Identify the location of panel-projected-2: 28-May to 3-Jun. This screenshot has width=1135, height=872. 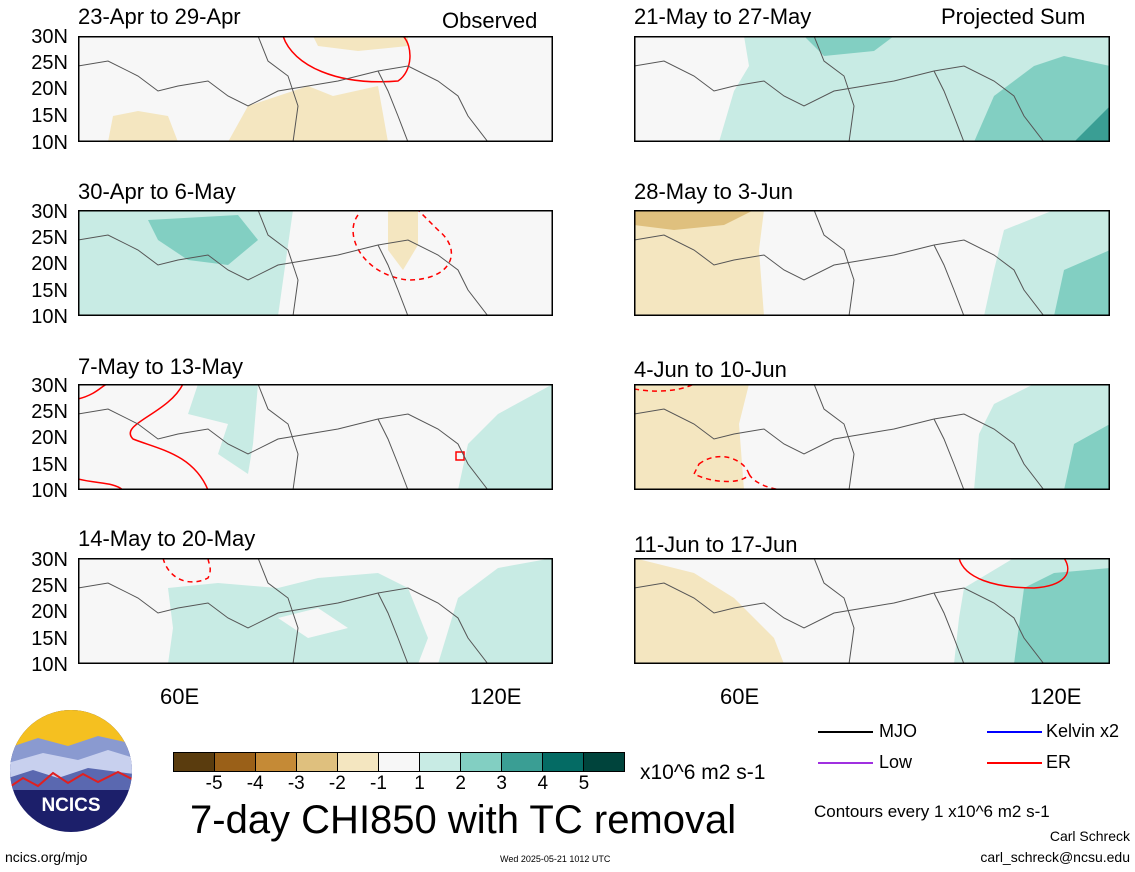
(847, 255).